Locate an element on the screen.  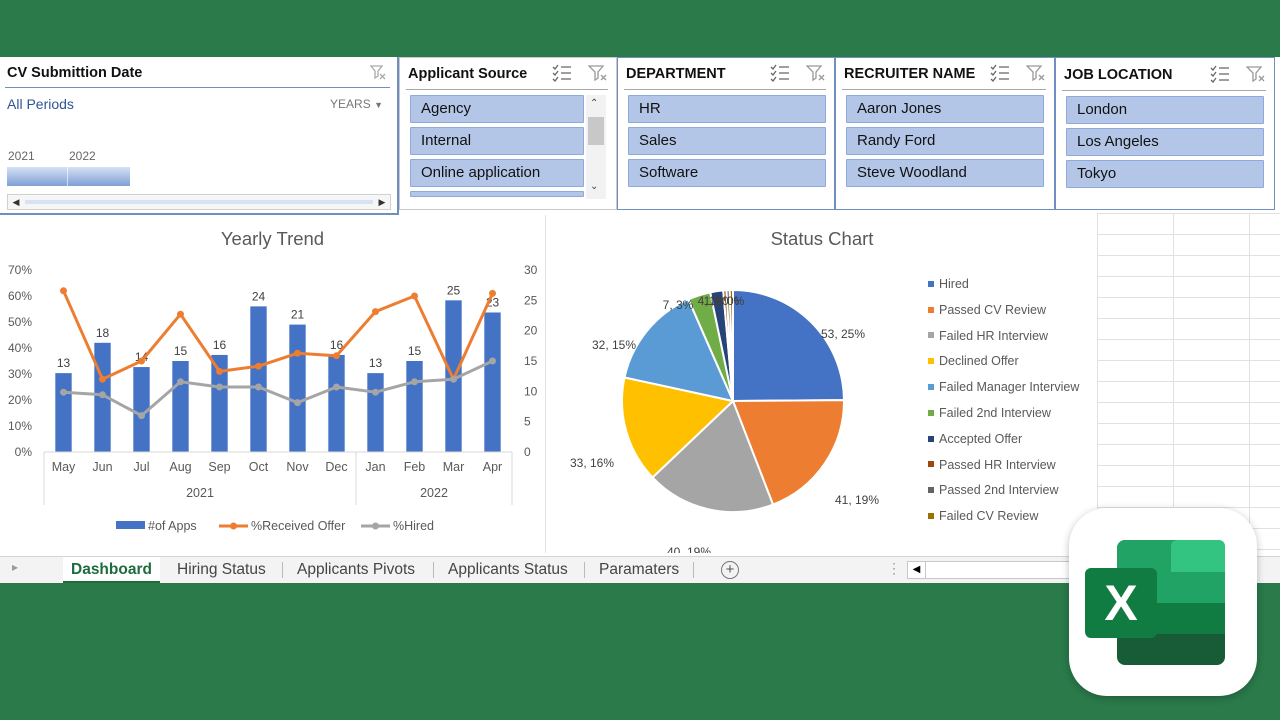
y-left-tick-label: 0% is located at coordinates (24, 452).